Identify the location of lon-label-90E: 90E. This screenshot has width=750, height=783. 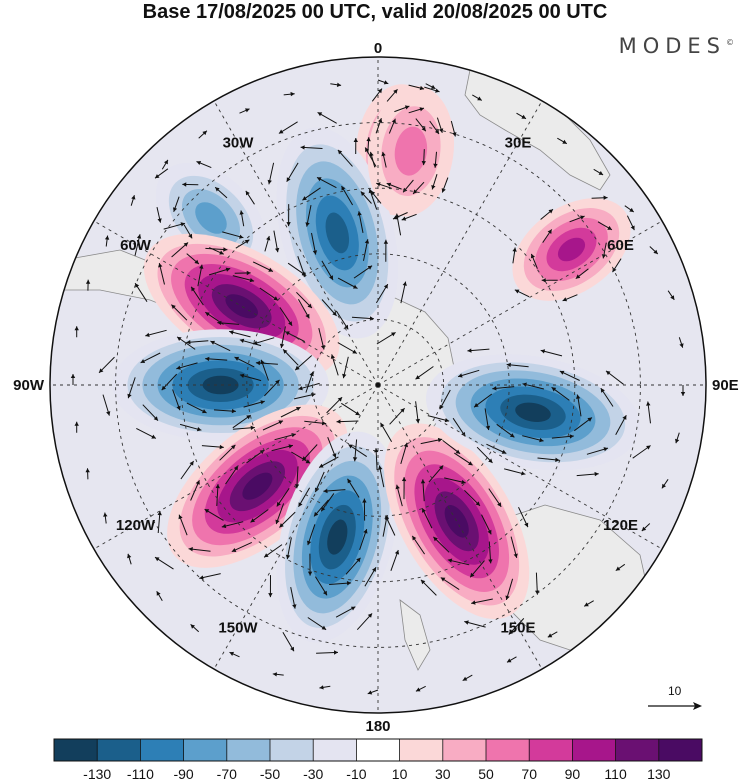
(725, 385).